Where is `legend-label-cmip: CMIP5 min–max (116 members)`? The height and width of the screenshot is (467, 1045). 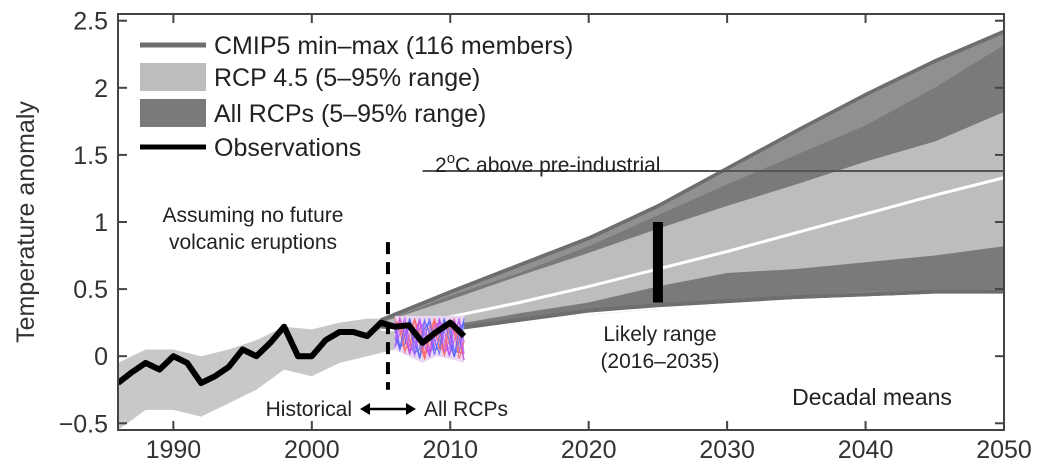 legend-label-cmip: CMIP5 min–max (116 members) is located at coordinates (393, 46).